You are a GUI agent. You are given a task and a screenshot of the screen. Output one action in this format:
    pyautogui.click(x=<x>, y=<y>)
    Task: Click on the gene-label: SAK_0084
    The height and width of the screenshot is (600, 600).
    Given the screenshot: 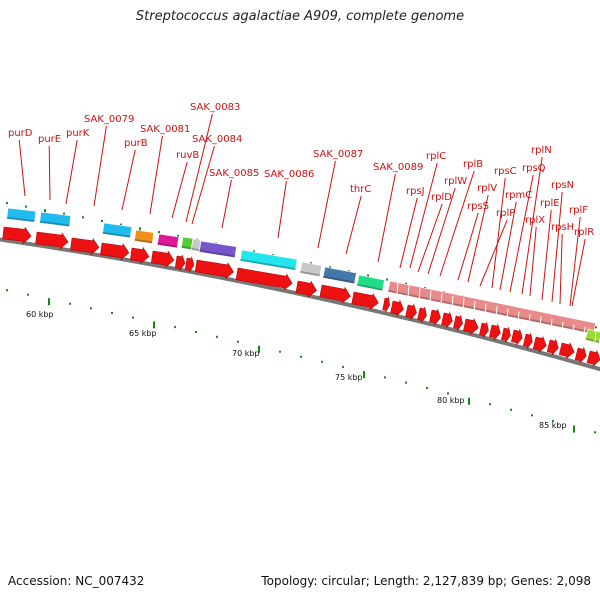 What is the action you would take?
    pyautogui.click(x=217, y=139)
    